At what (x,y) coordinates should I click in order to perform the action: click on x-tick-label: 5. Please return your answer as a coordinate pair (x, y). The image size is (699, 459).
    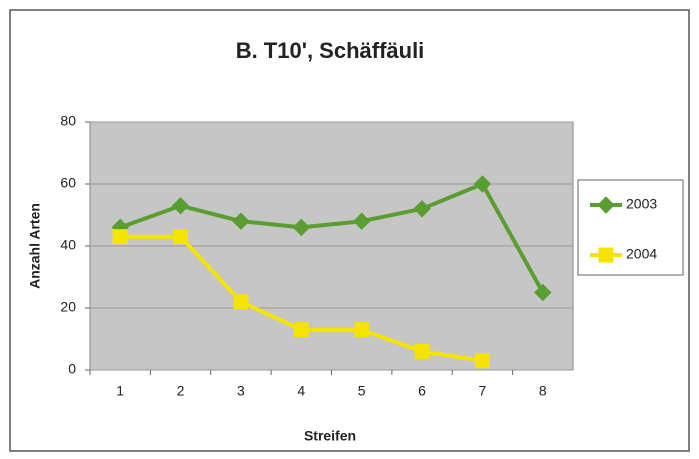
    Looking at the image, I should click on (362, 391).